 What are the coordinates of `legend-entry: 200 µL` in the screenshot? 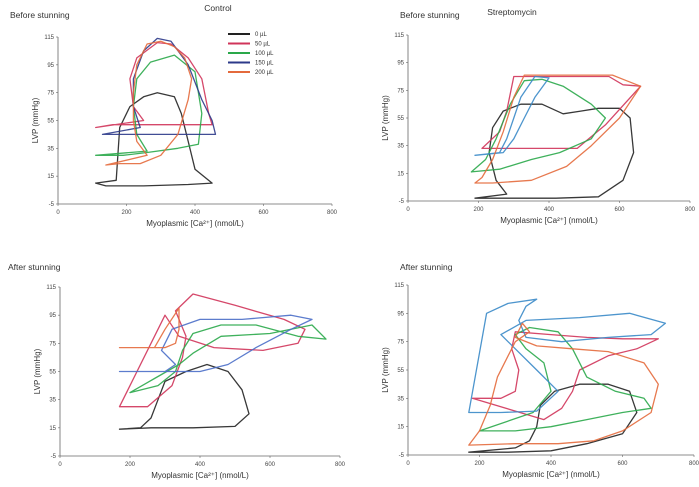 It's located at (264, 73).